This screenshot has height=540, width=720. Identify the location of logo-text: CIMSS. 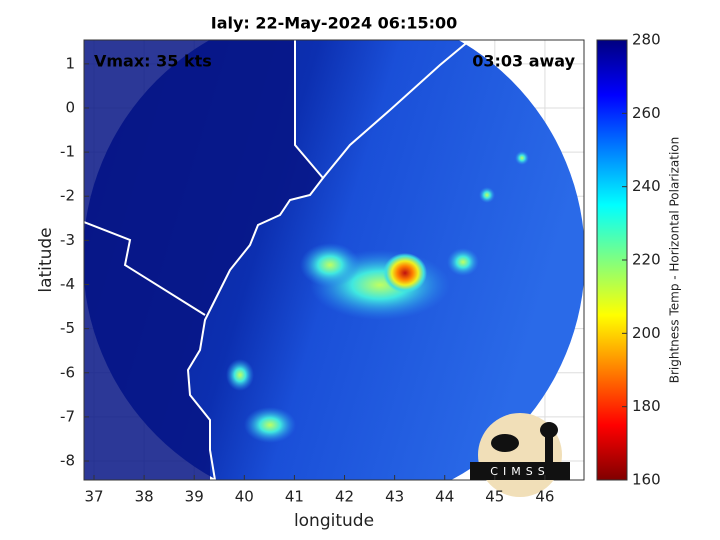
(519, 471).